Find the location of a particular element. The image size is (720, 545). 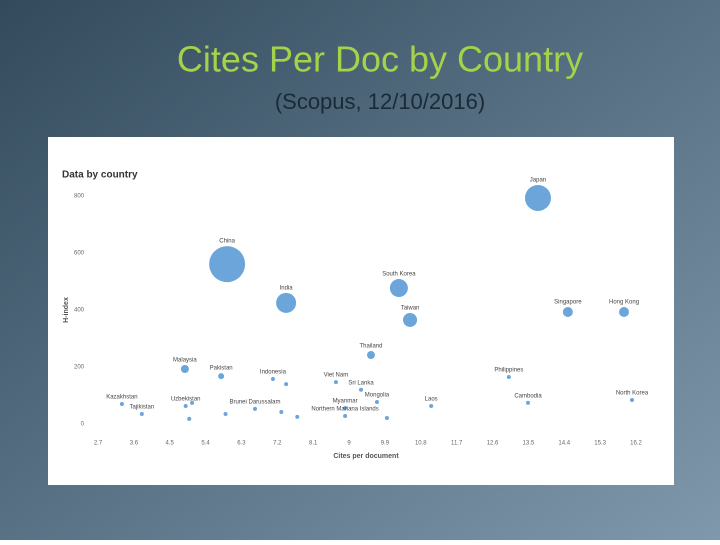

point-label: Indonesia is located at coordinates (273, 373).